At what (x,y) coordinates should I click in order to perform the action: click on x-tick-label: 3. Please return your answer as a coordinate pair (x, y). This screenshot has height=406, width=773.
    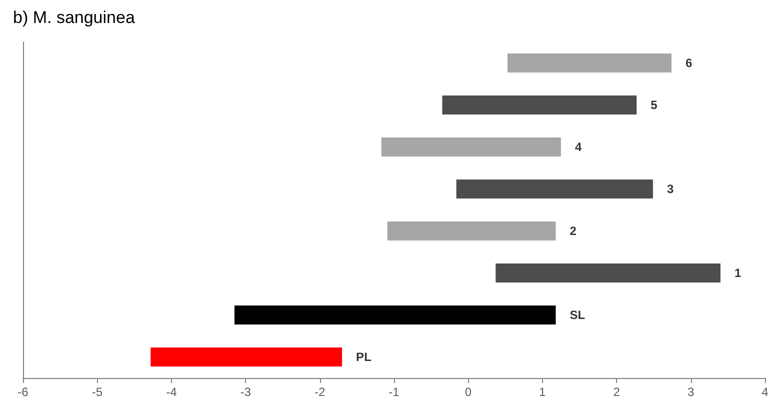
    Looking at the image, I should click on (690, 392).